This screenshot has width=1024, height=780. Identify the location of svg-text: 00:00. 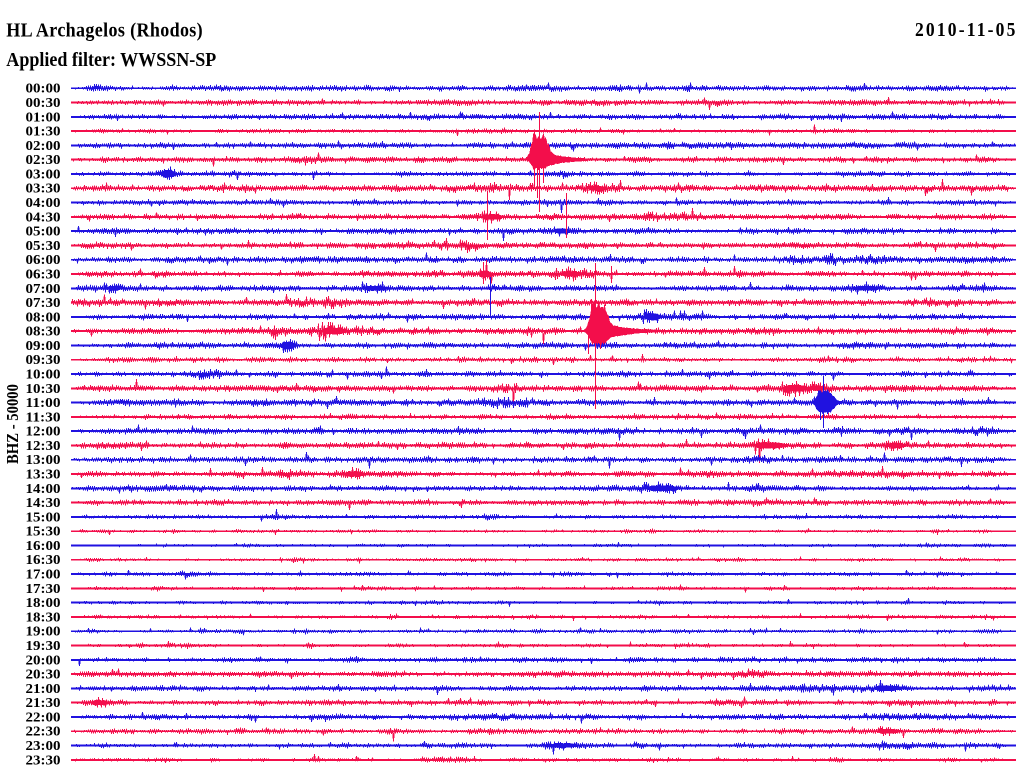
(43, 89).